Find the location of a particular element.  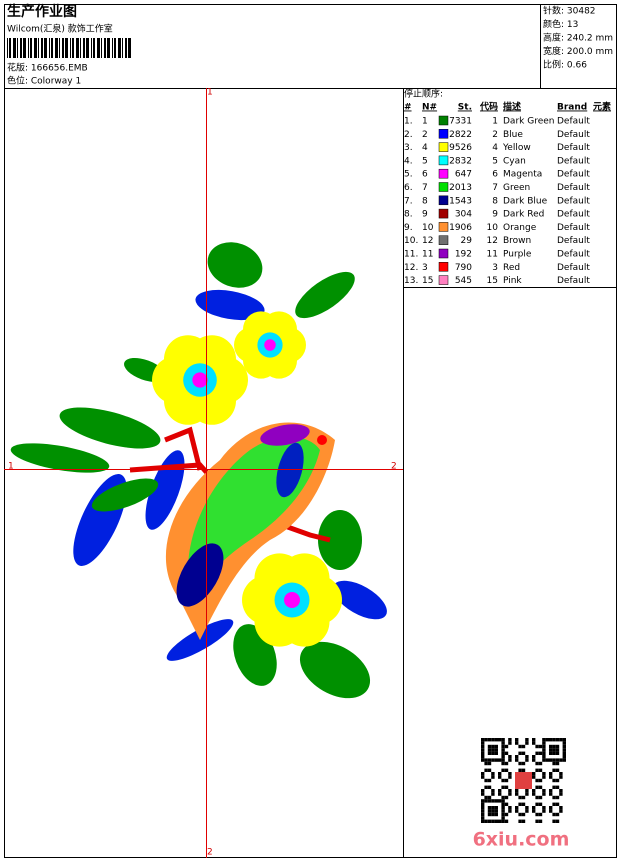

description: Green is located at coordinates (516, 188).